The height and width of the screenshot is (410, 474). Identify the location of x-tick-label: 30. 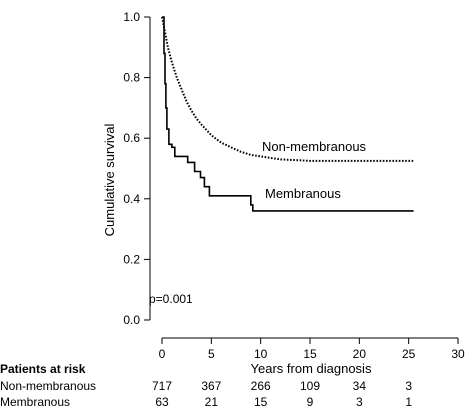
(458, 354).